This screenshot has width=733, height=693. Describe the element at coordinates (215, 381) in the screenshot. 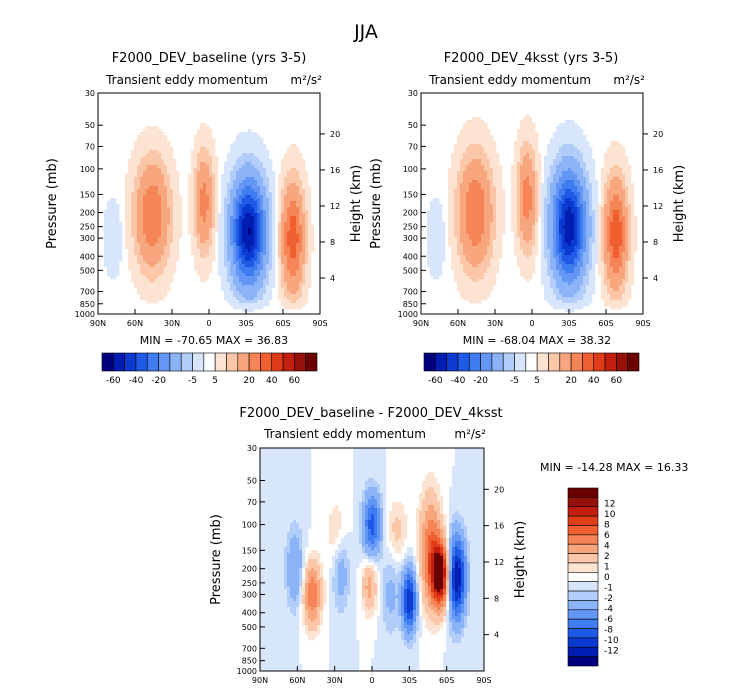

I see `colorbar-label: 5` at that location.